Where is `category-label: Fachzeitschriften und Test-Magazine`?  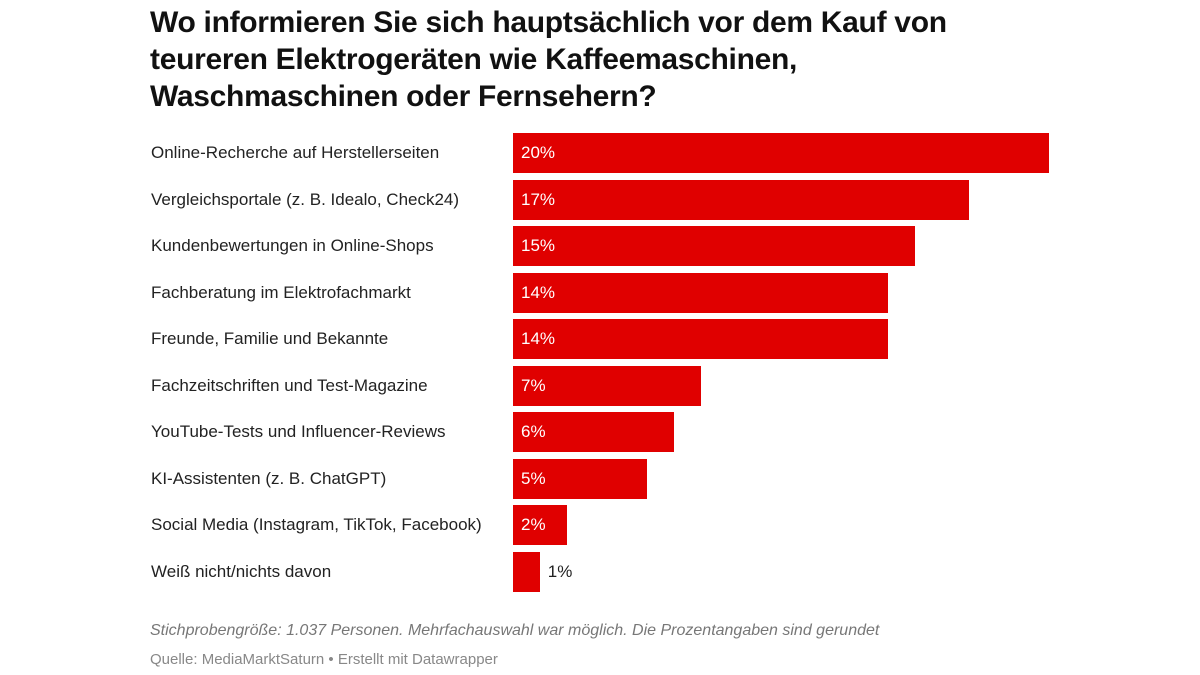 category-label: Fachzeitschriften und Test-Magazine is located at coordinates (289, 385).